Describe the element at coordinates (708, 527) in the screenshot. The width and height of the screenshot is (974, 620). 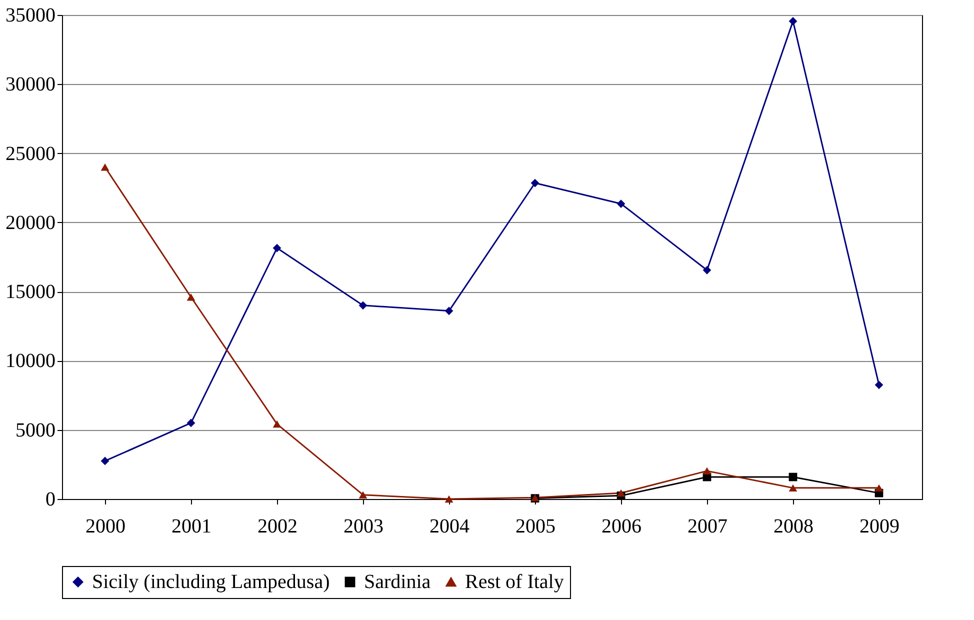
I see `x-tick-label: 2007` at that location.